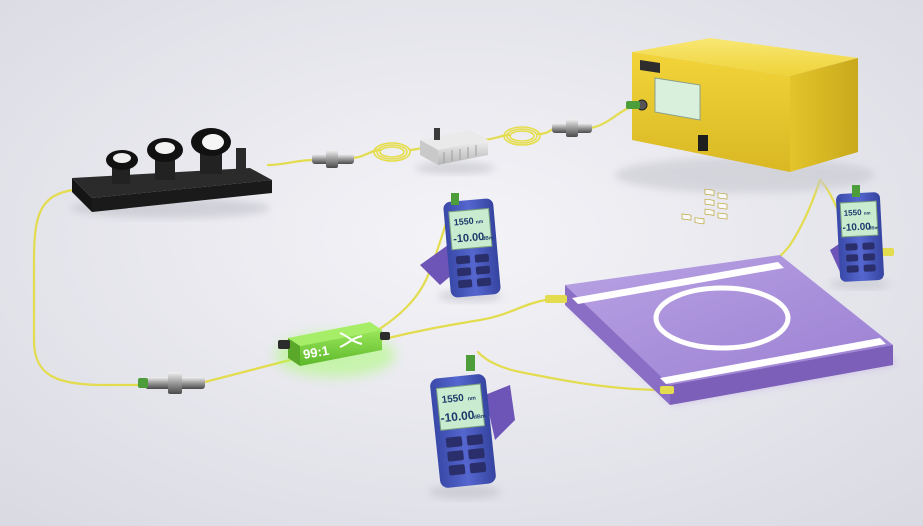 The height and width of the screenshot is (526, 923). What do you see at coordinates (92, 287) in the screenshot?
I see `fiber-left-loop` at bounding box center [92, 287].